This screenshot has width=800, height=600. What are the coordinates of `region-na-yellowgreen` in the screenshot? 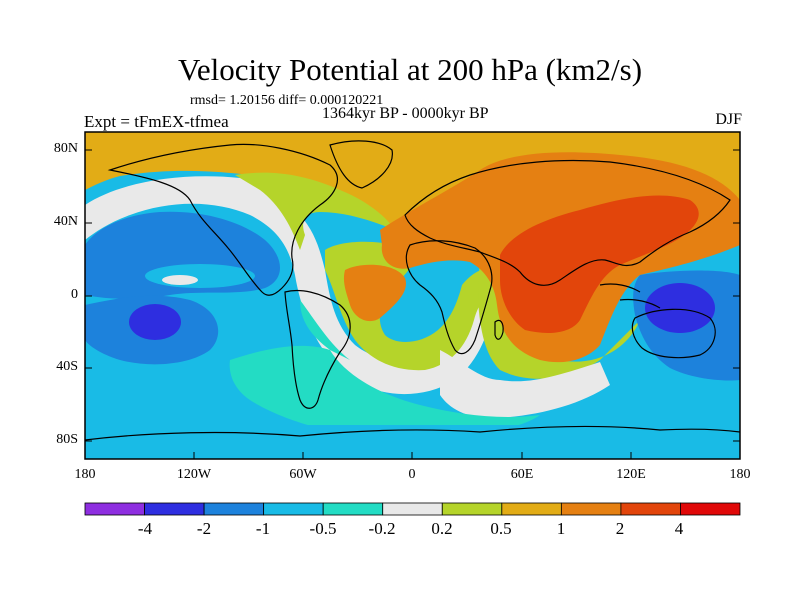 It's located at (315, 211).